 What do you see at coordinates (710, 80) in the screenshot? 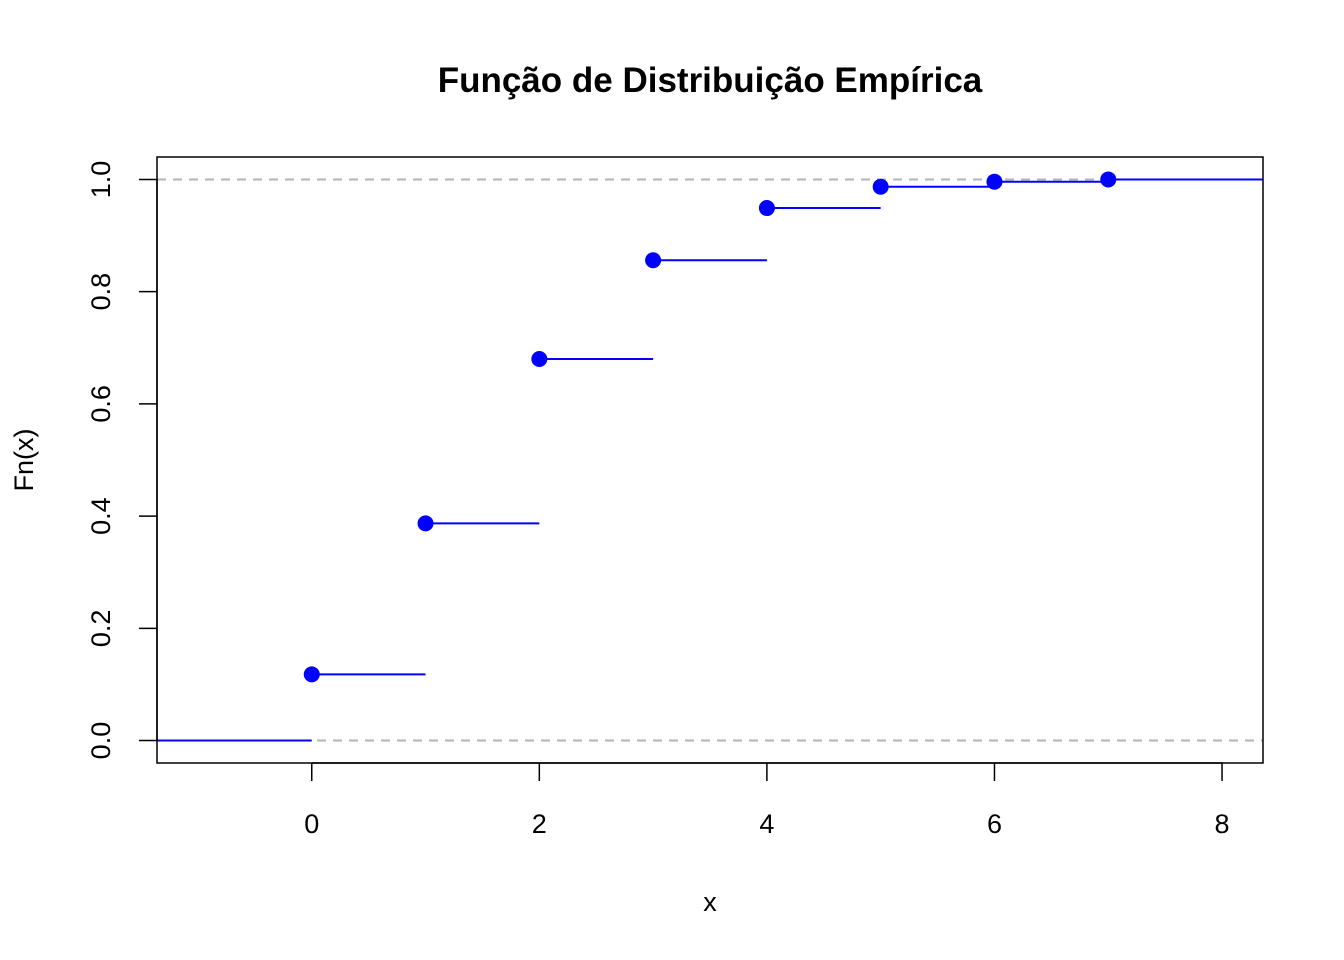
I see `chart-title: Função de Distribuição Empírica` at bounding box center [710, 80].